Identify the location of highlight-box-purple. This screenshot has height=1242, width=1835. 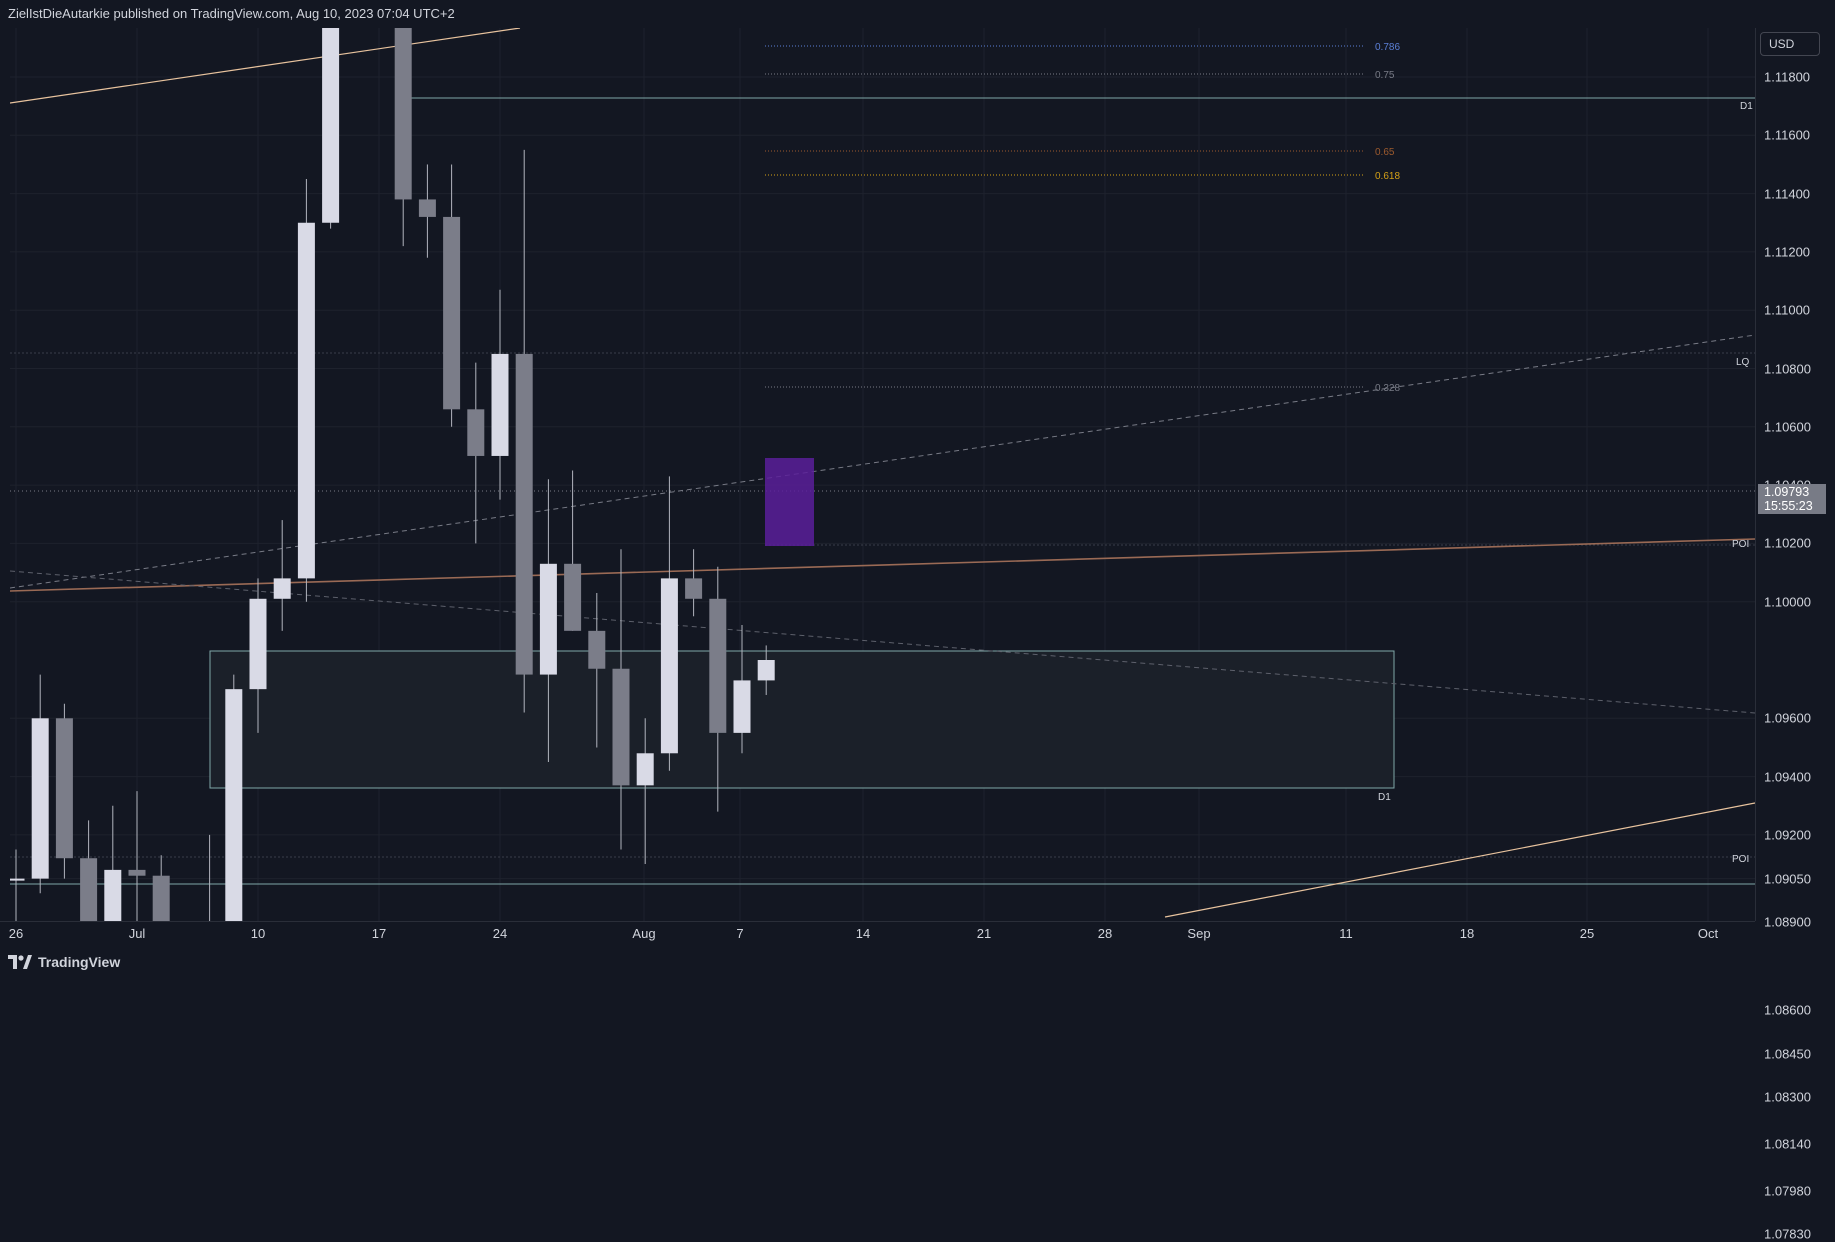
(789, 502).